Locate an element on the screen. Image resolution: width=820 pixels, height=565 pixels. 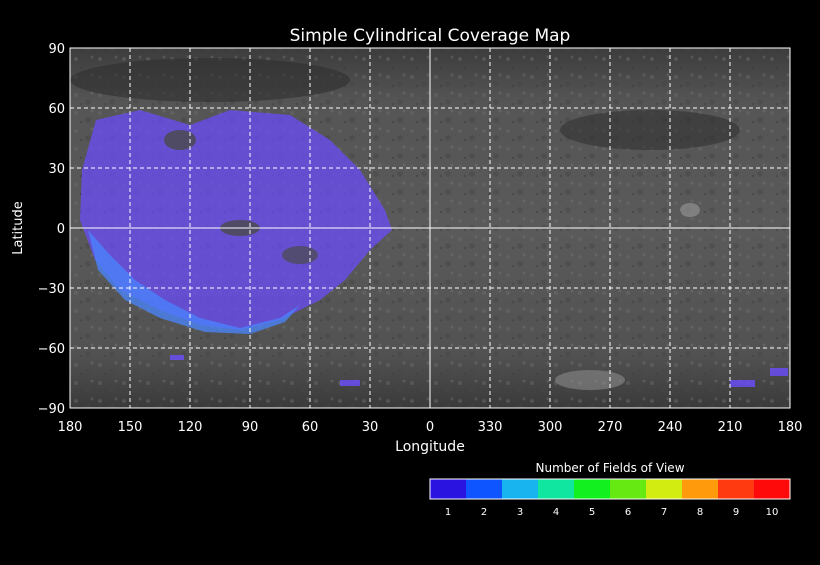
x-tick-label: 60 is located at coordinates (310, 427).